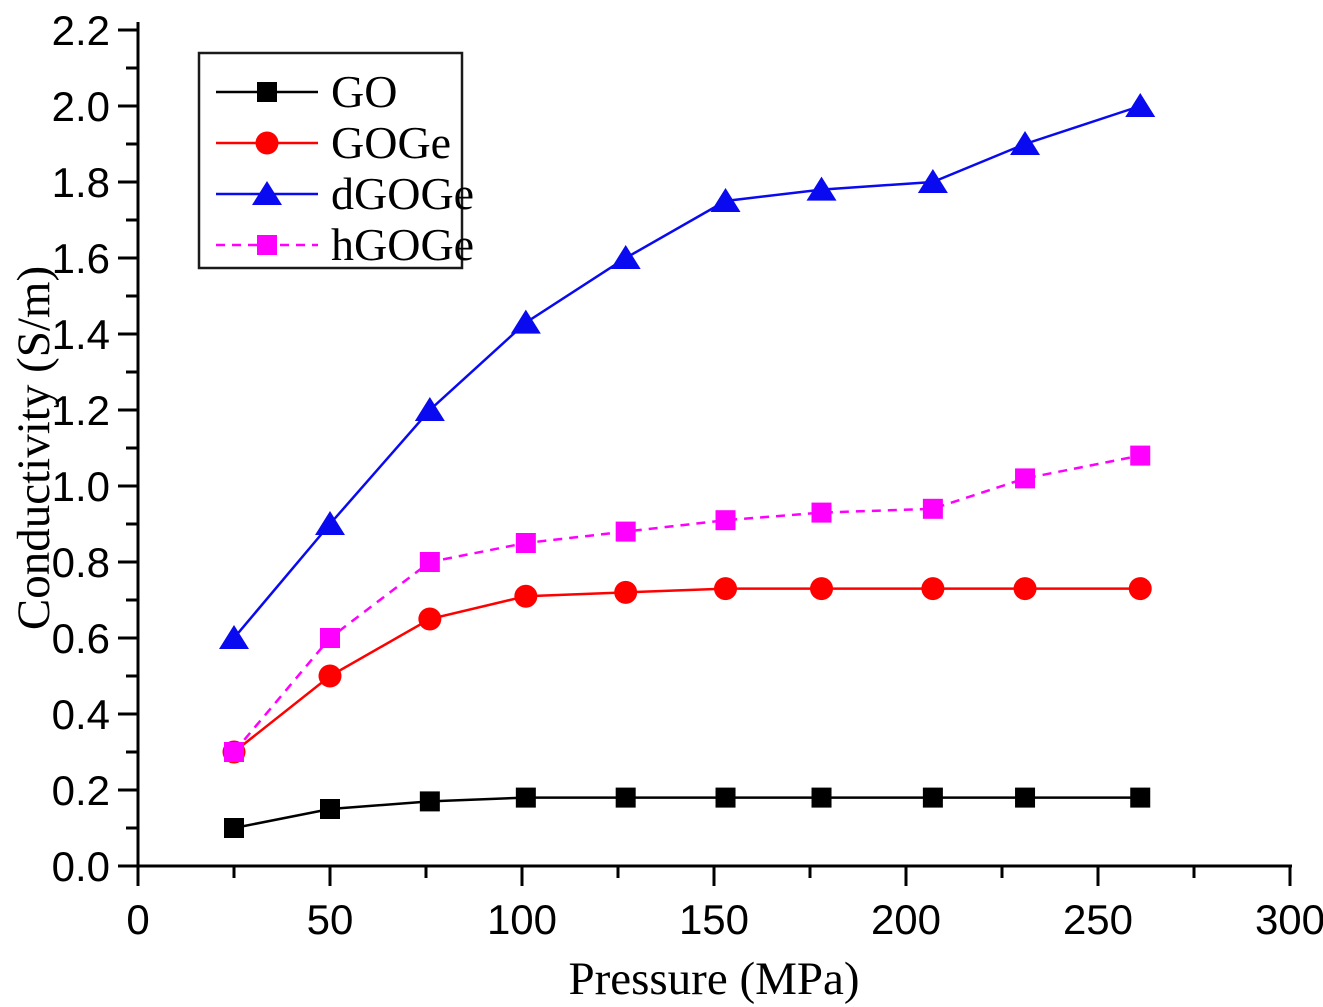  I want to click on y-tick-label: 1.4, so click(81, 334).